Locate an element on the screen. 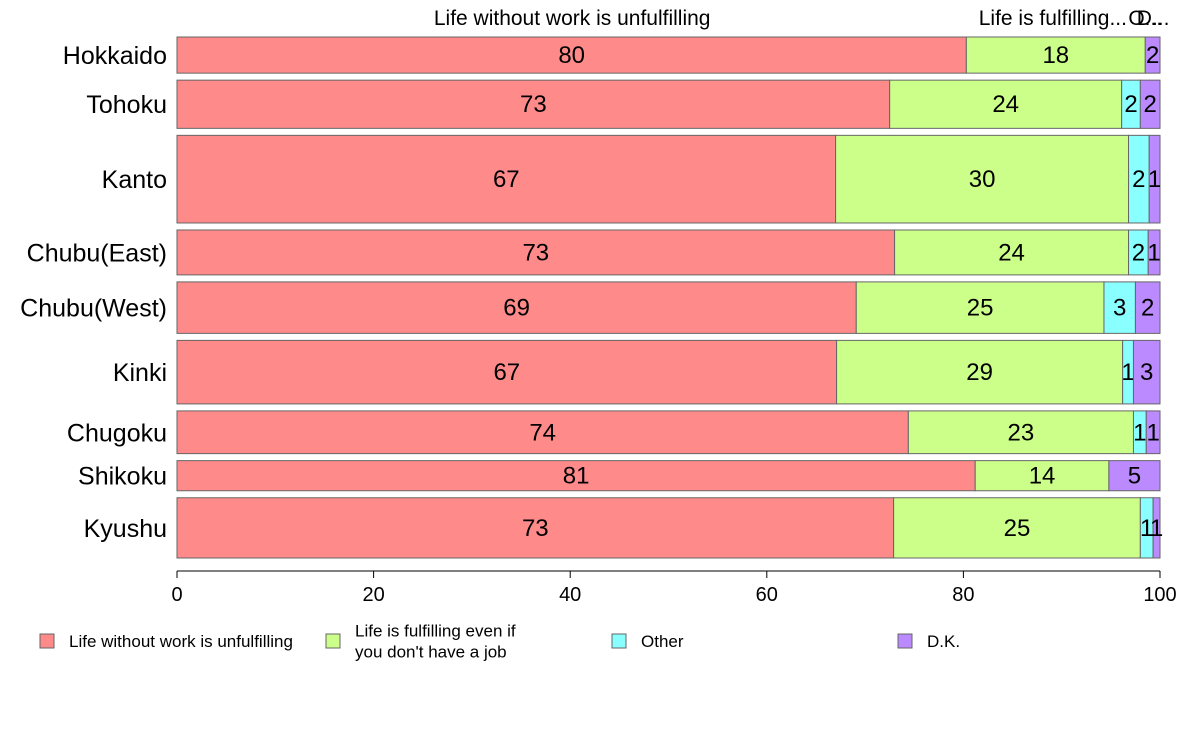 The image size is (1188, 736). data-label: 30 is located at coordinates (982, 179).